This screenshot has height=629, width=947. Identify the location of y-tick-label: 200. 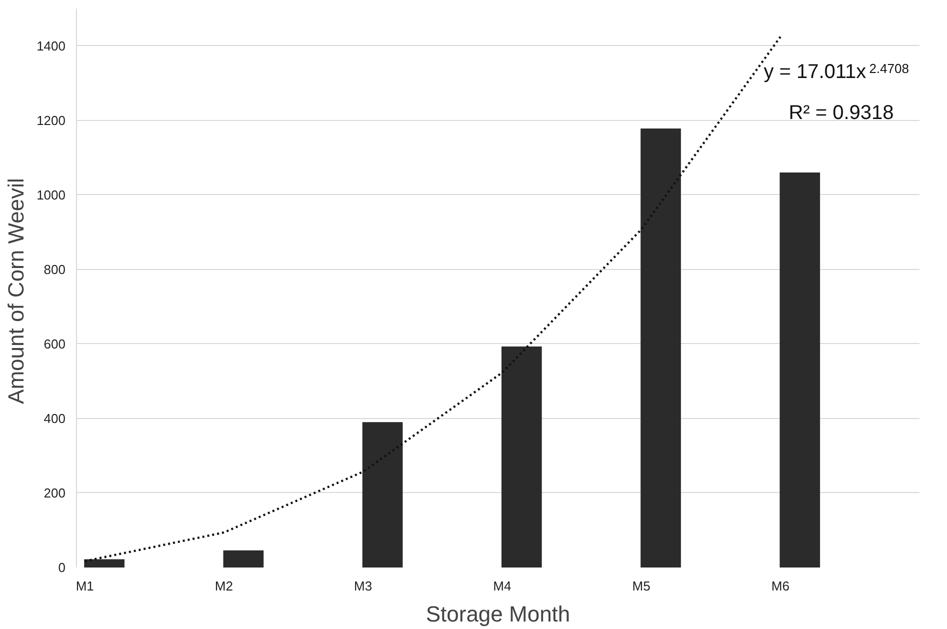
(55, 492).